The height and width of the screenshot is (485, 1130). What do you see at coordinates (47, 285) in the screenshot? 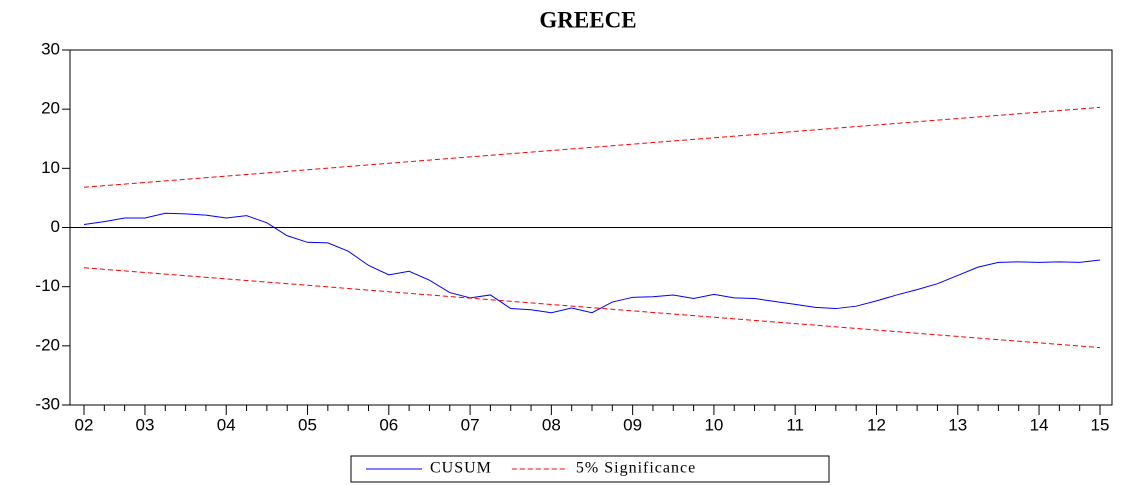
I see `y-tick-label: -10` at bounding box center [47, 285].